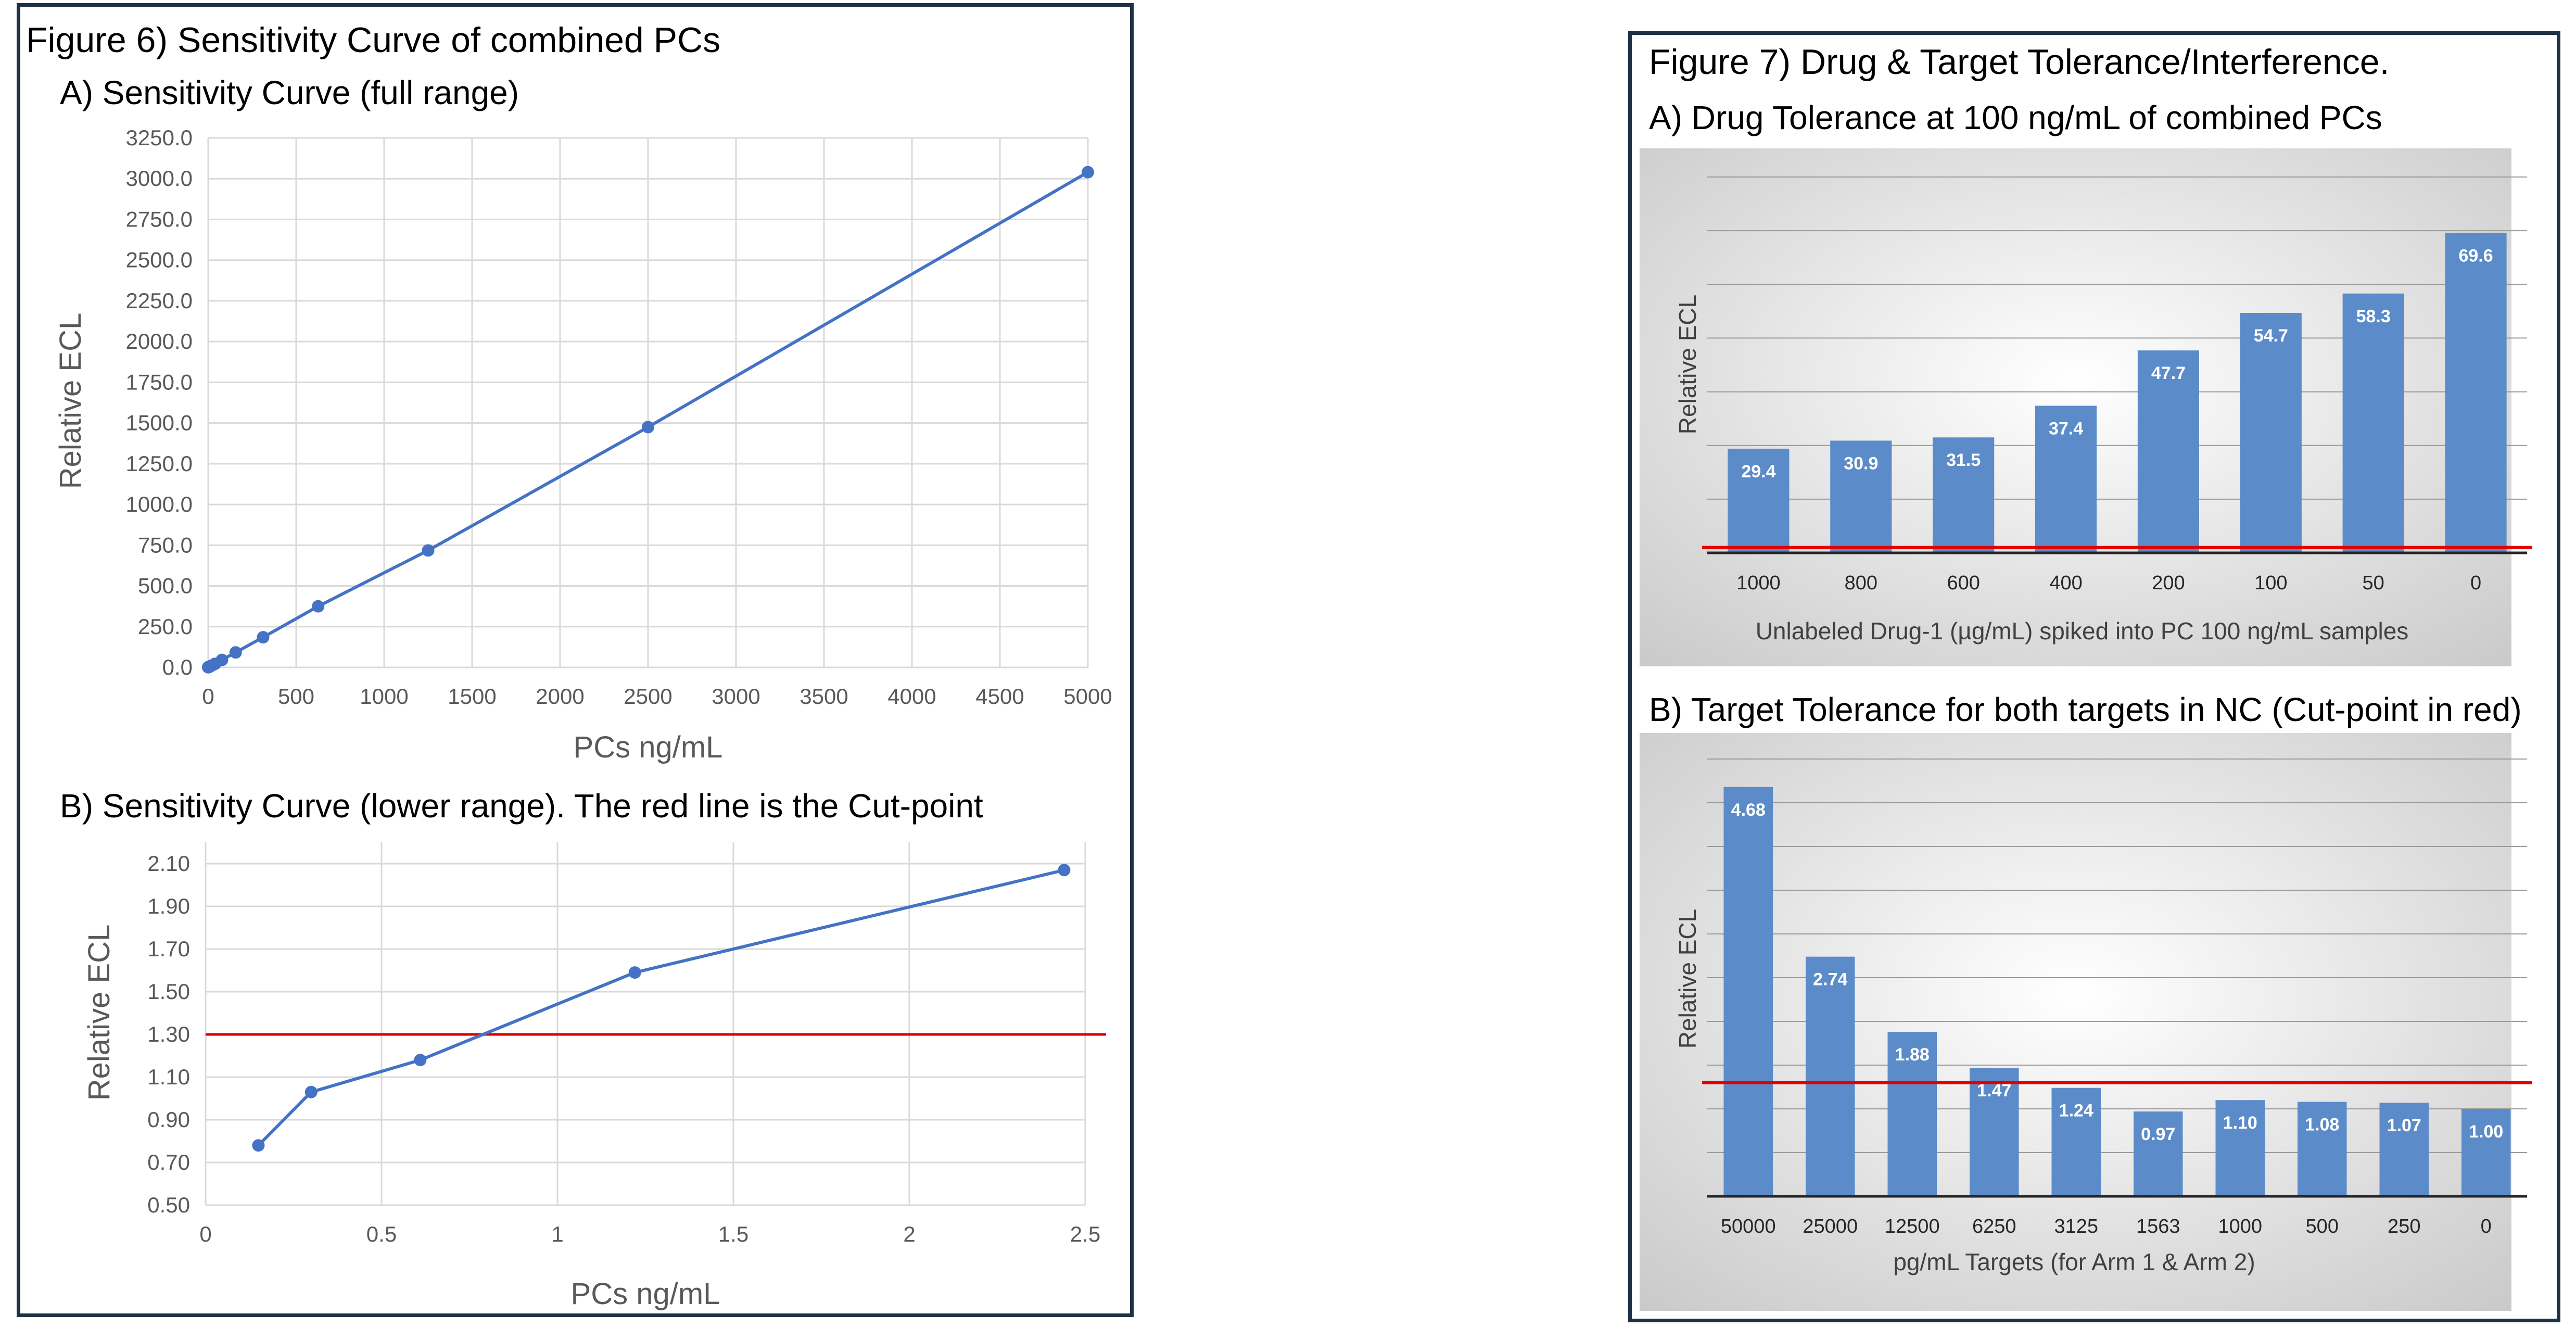 The image size is (2576, 1340). What do you see at coordinates (999, 696) in the screenshot?
I see `chart-6a-xtick-label: 4500` at bounding box center [999, 696].